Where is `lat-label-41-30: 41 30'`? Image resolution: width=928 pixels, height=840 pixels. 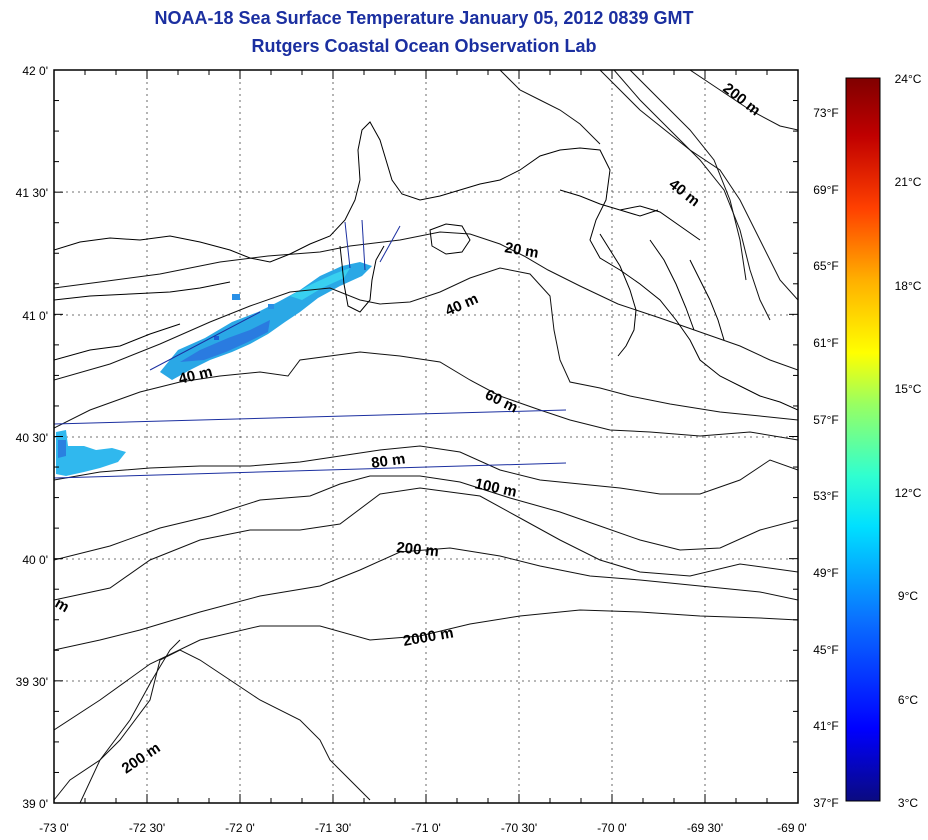 lat-label-41-30: 41 30' is located at coordinates (32, 193).